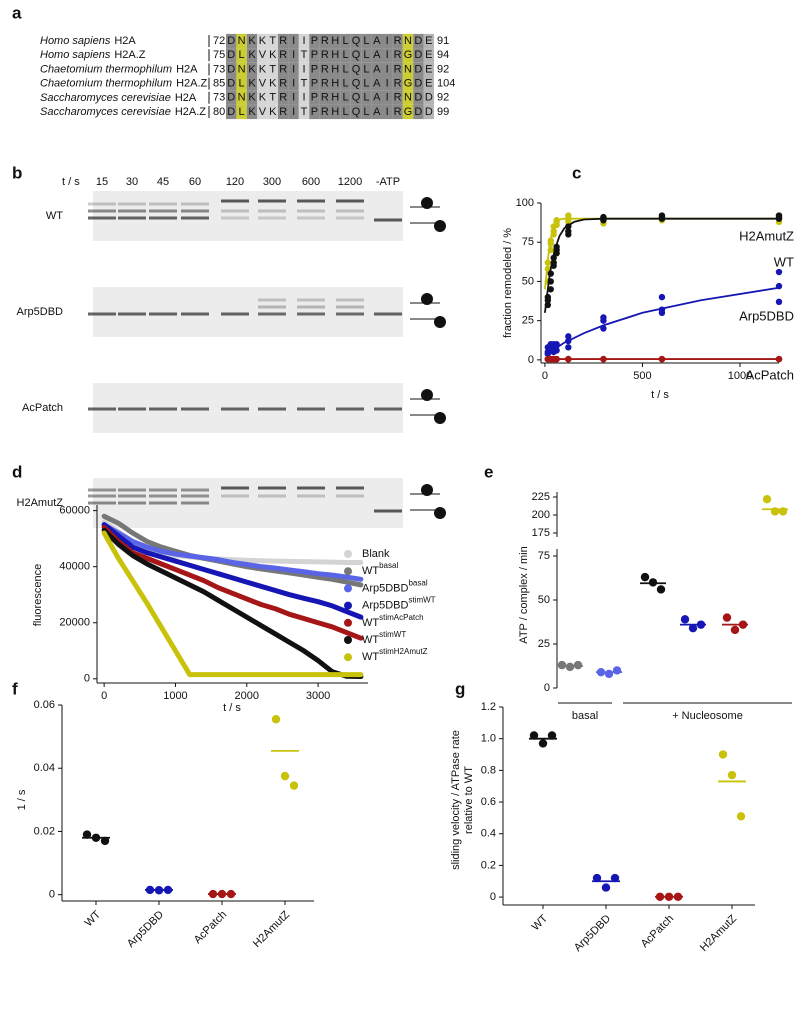 The width and height of the screenshot is (800, 1026). Describe the element at coordinates (585, 716) in the screenshot. I see `group-label: basal` at that location.